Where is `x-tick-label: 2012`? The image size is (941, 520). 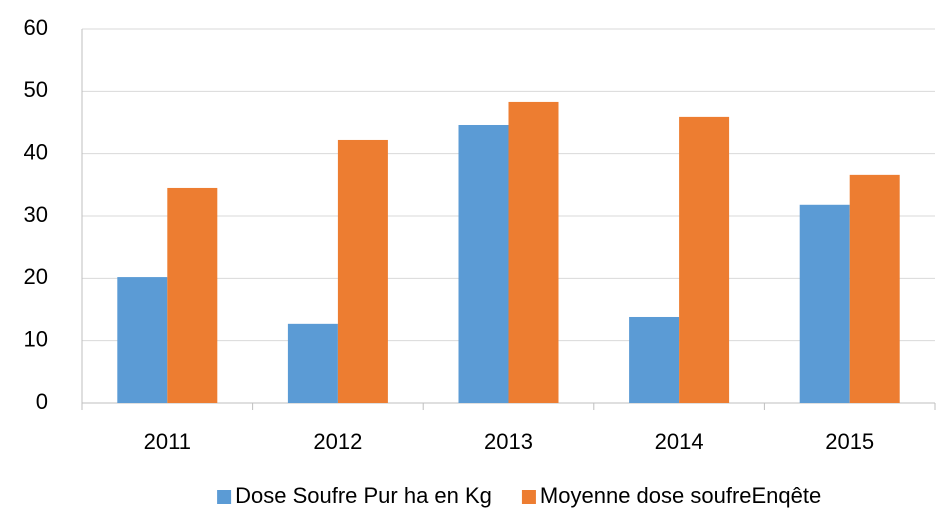
x-tick-label: 2012 is located at coordinates (337, 441).